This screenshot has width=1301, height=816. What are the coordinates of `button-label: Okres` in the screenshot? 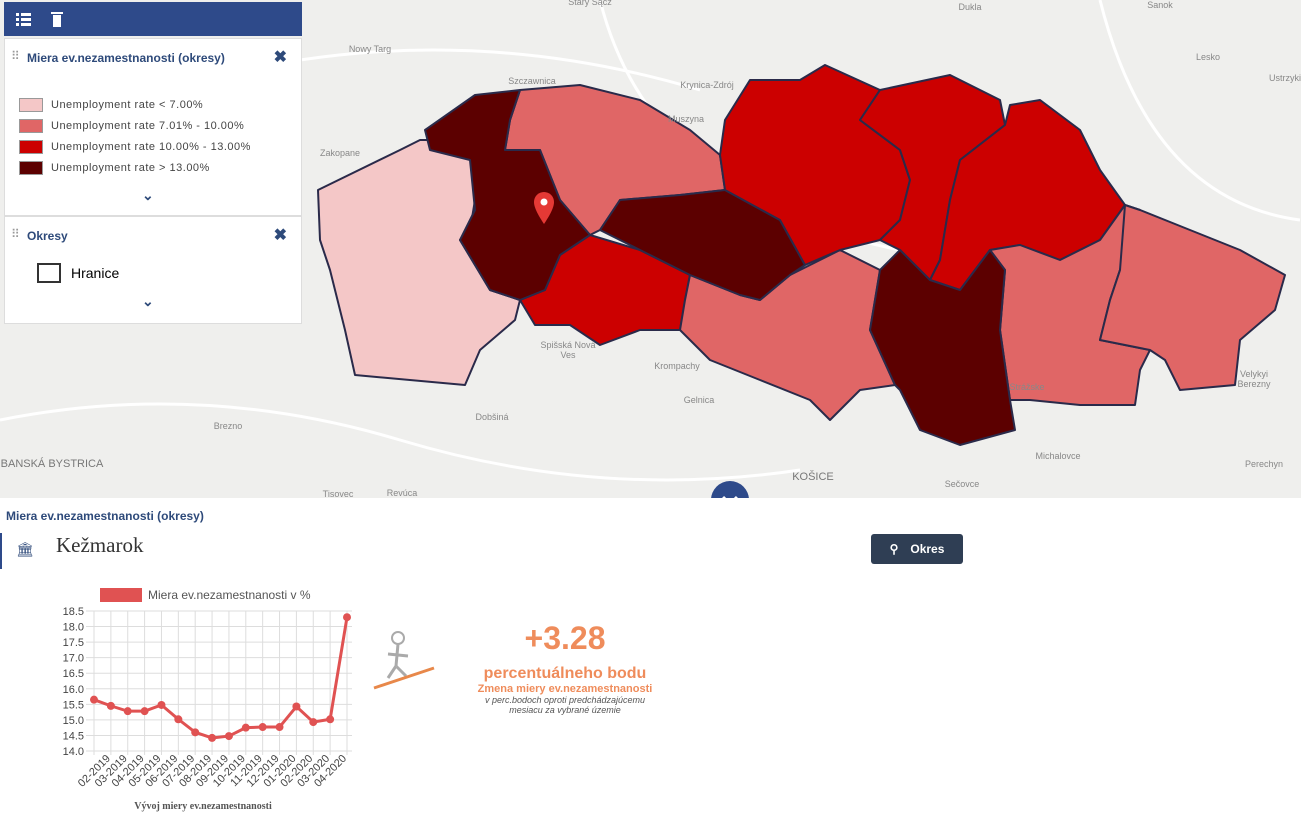 It's located at (927, 549).